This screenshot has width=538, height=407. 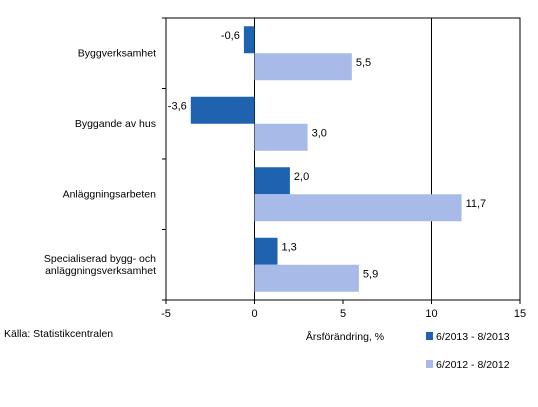 What do you see at coordinates (473, 365) in the screenshot?
I see `legend-label: 6/2012 - 8/2012` at bounding box center [473, 365].